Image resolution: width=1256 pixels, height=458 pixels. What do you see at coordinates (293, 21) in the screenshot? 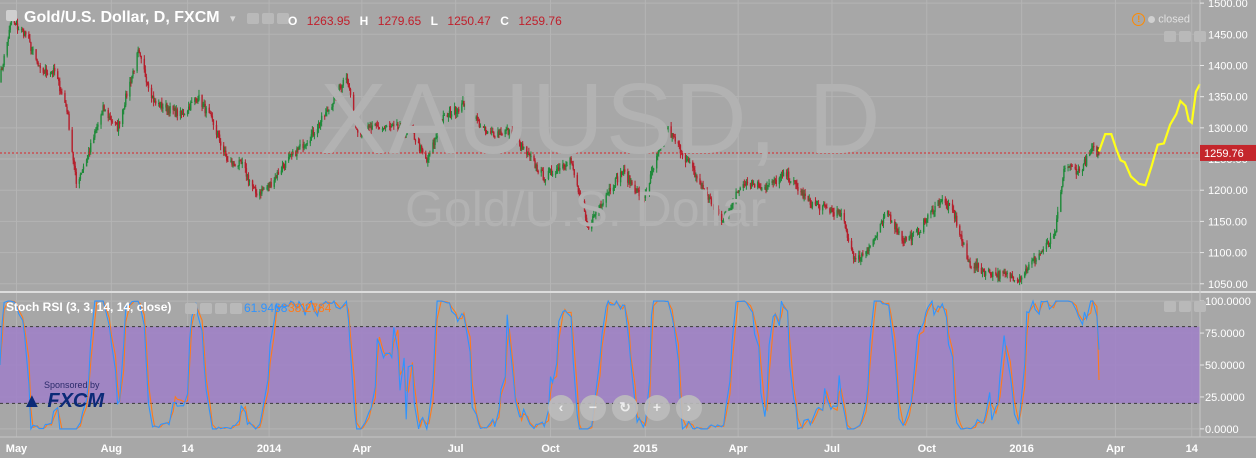
I see `open-label: O` at bounding box center [293, 21].